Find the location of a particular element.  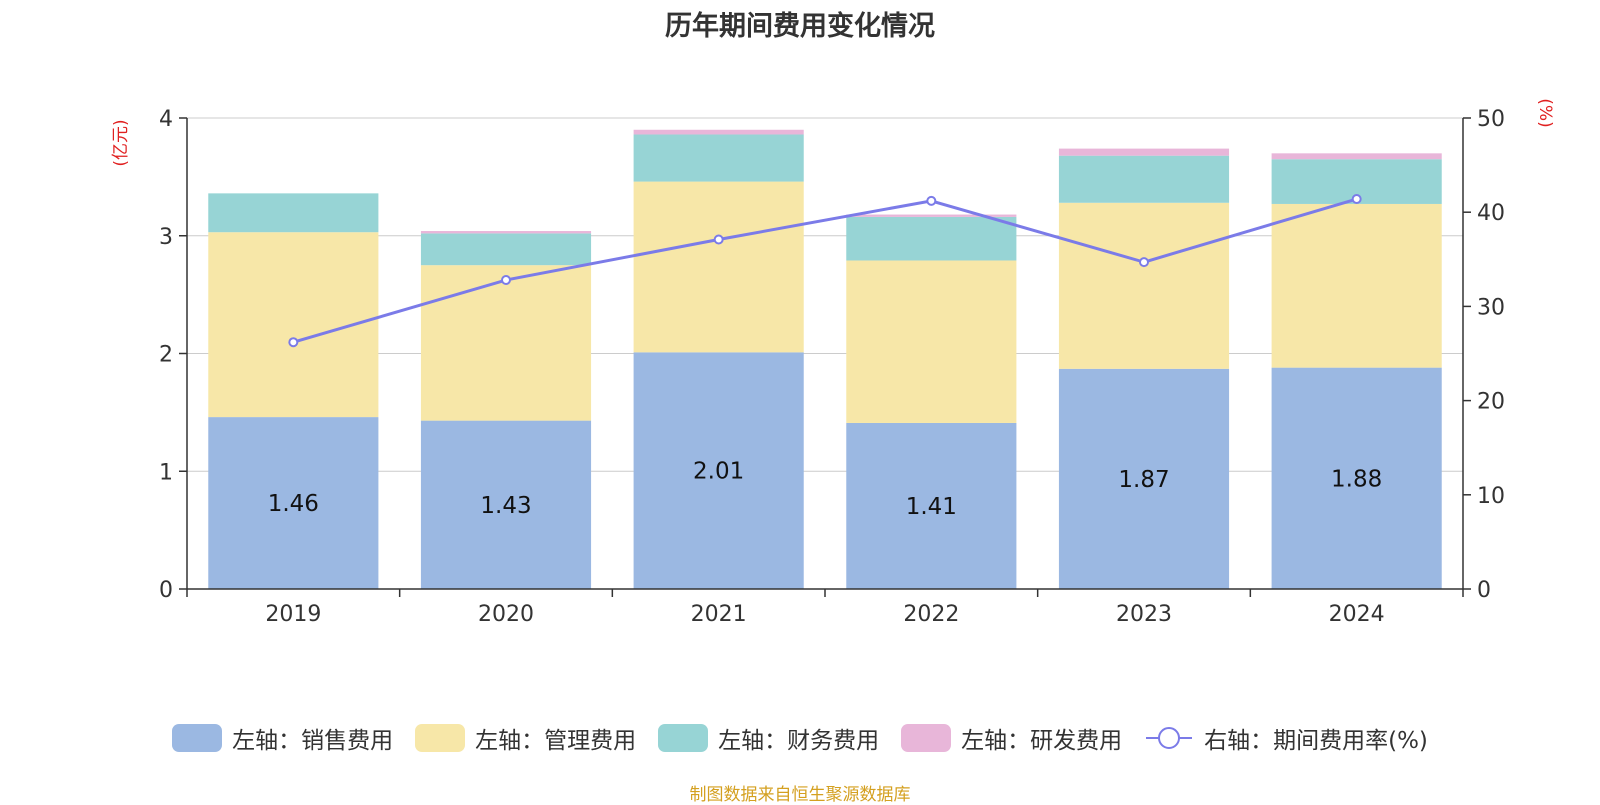

x-tick-label: 2024 is located at coordinates (1357, 614).